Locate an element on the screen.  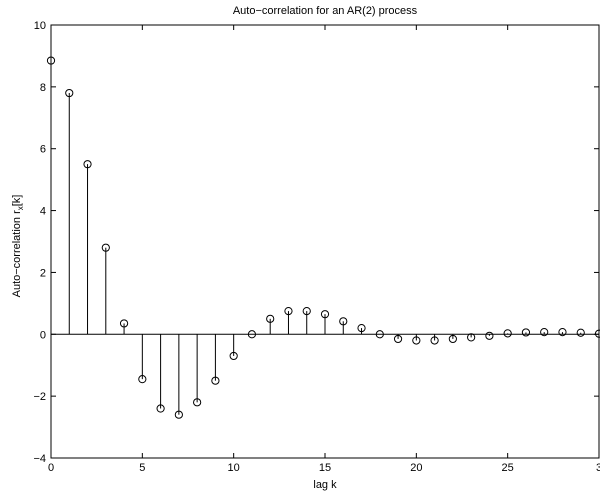
y-tick-label: −2 is located at coordinates (39, 397).